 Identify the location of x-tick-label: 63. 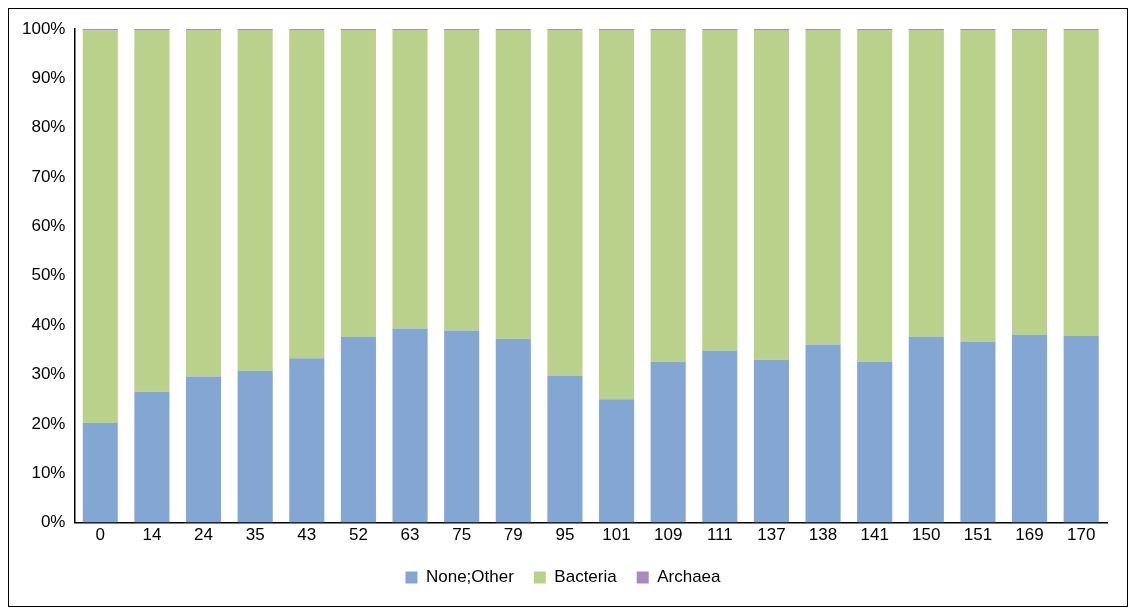
(410, 535).